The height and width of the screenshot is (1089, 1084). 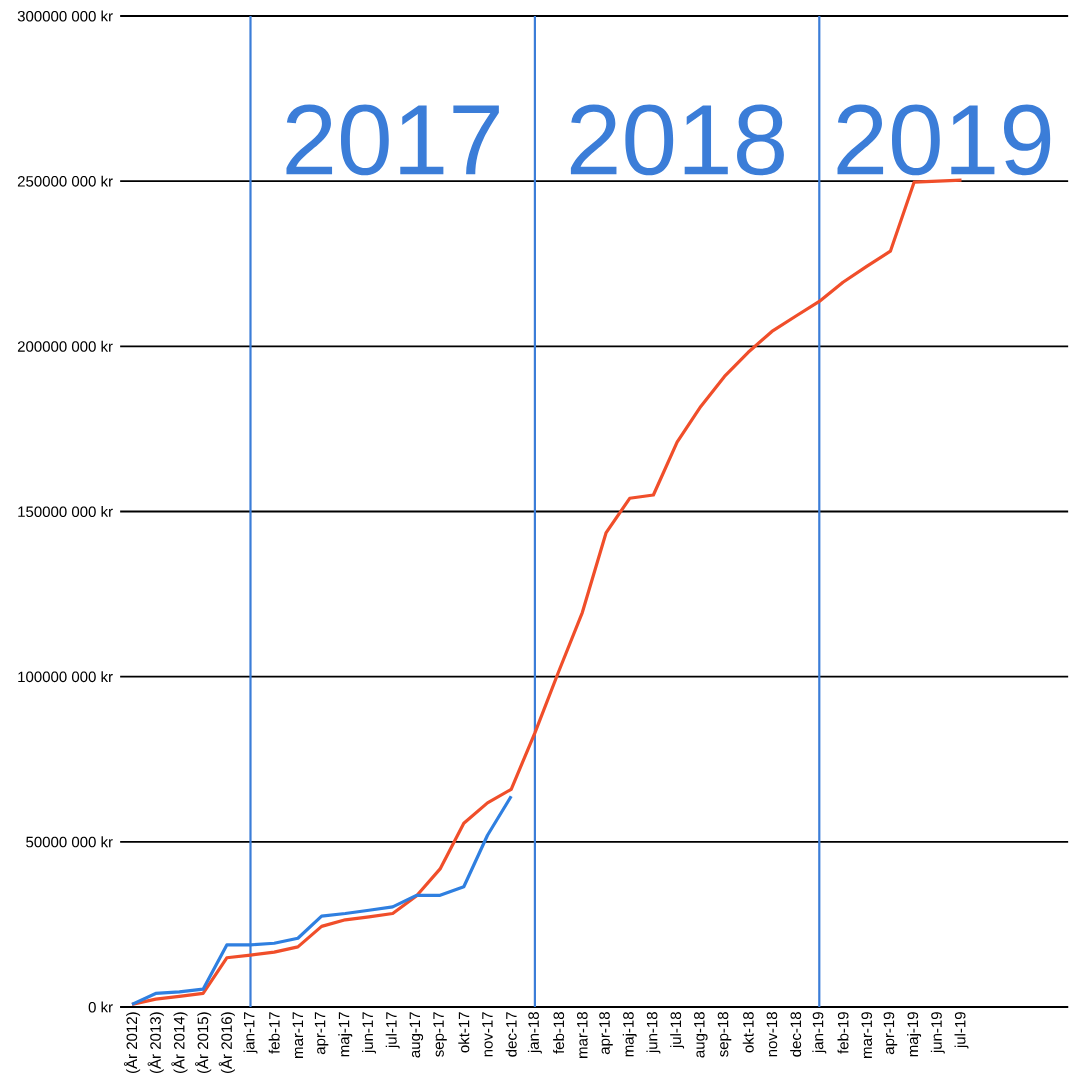 What do you see at coordinates (961, 1030) in the screenshot?
I see `x-tick-label: jul-19` at bounding box center [961, 1030].